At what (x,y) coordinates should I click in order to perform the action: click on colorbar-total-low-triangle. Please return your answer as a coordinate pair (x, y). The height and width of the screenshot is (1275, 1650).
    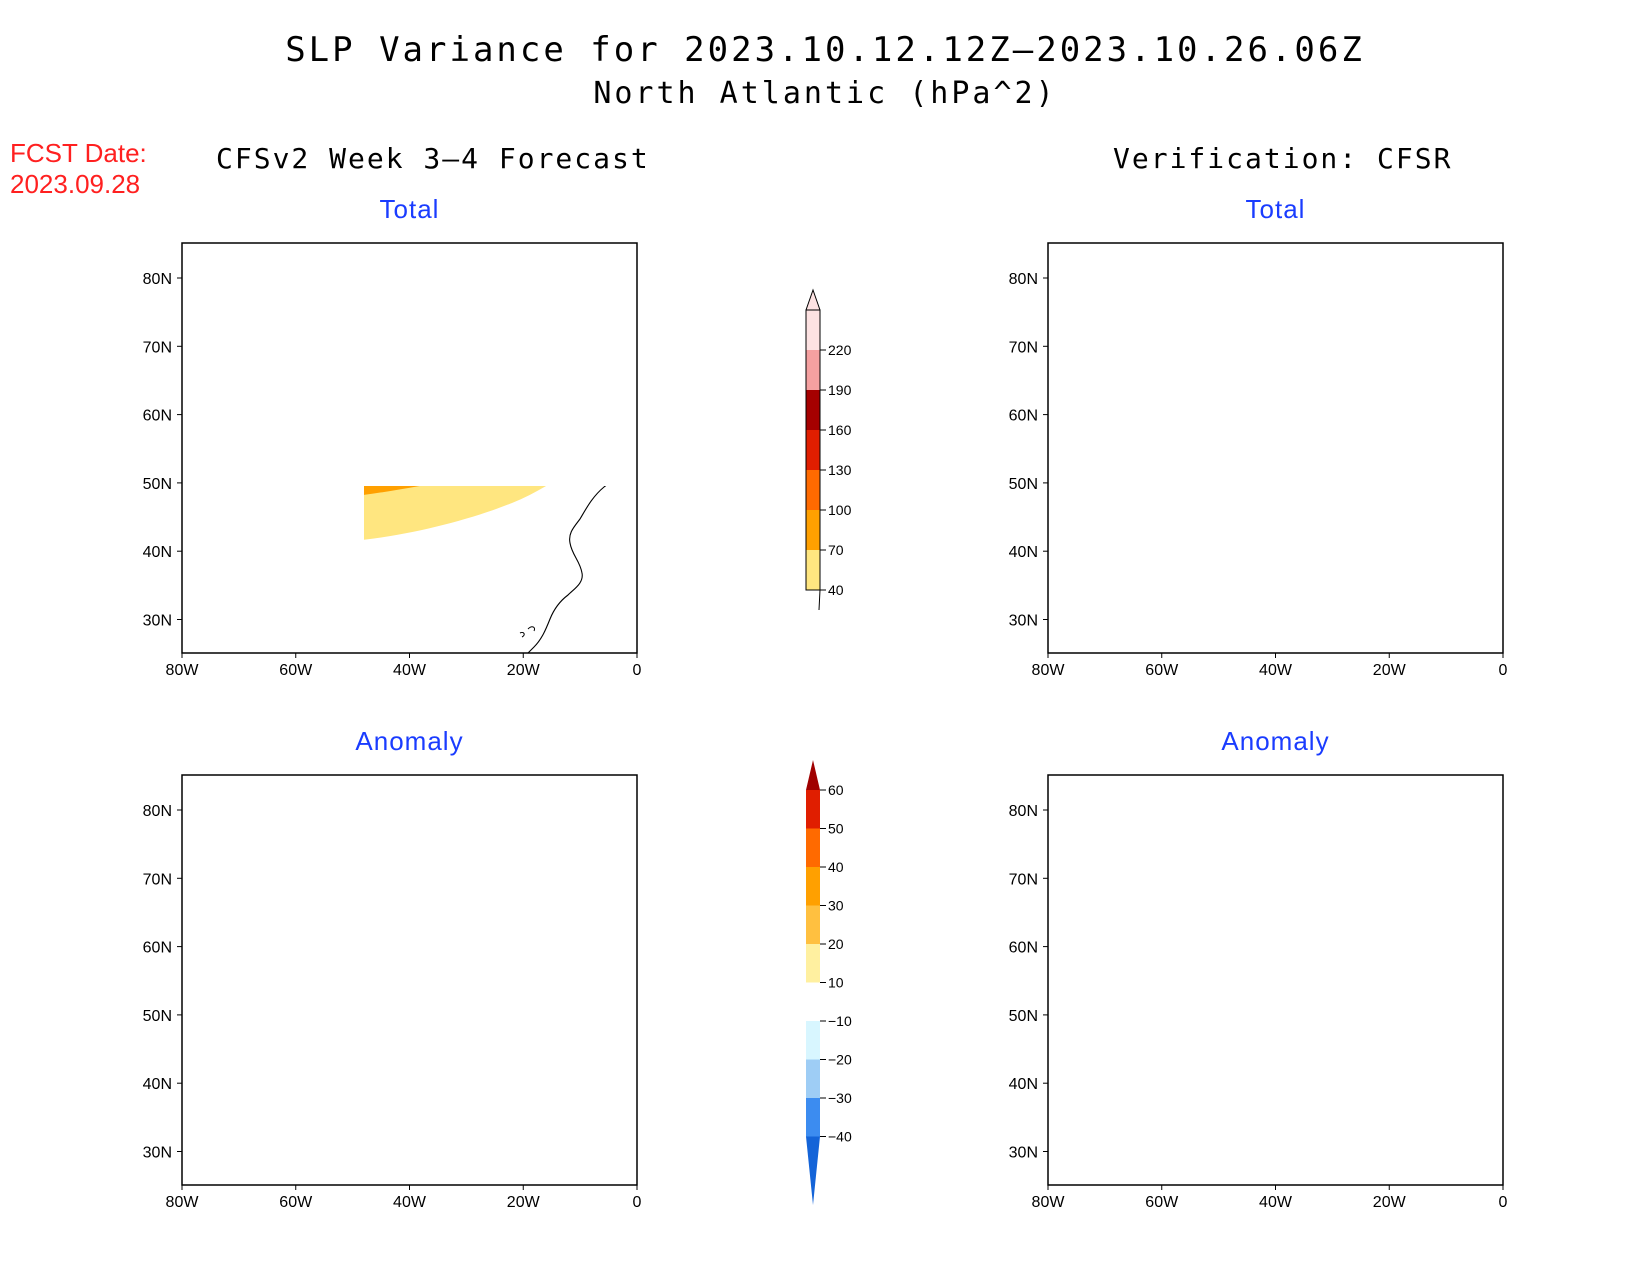
    Looking at the image, I should click on (813, 600).